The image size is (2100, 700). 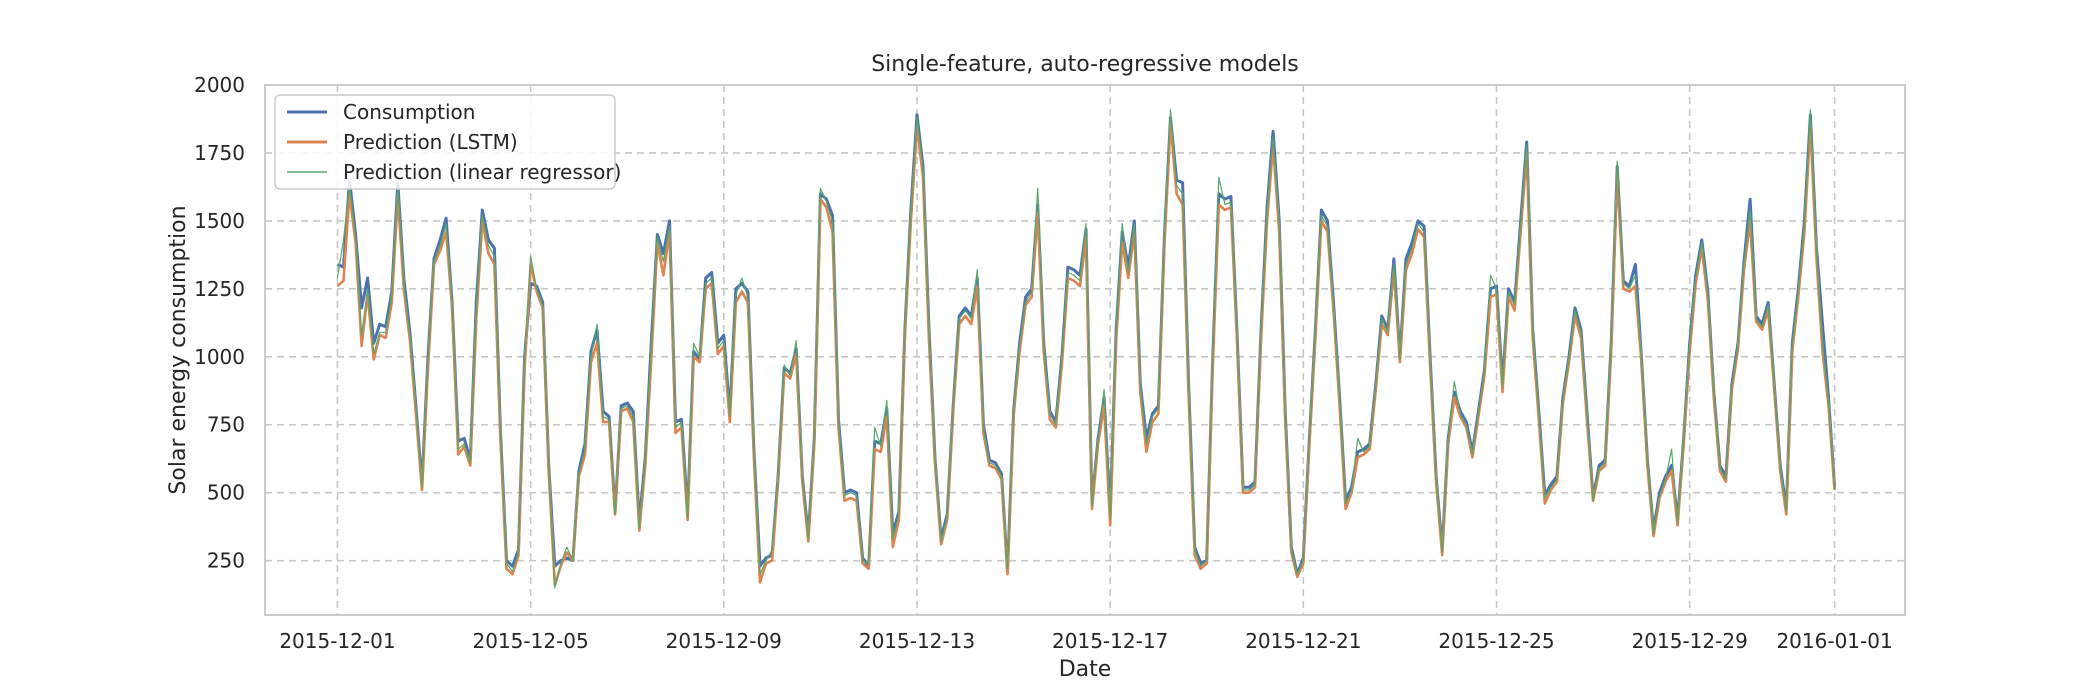 I want to click on y-tick-label: 500, so click(x=226, y=493).